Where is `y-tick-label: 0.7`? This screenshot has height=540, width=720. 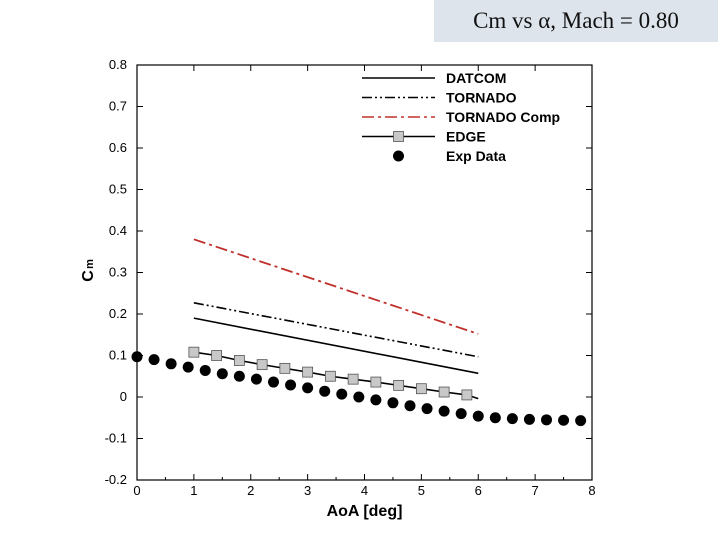
y-tick-label: 0.7 is located at coordinates (118, 106).